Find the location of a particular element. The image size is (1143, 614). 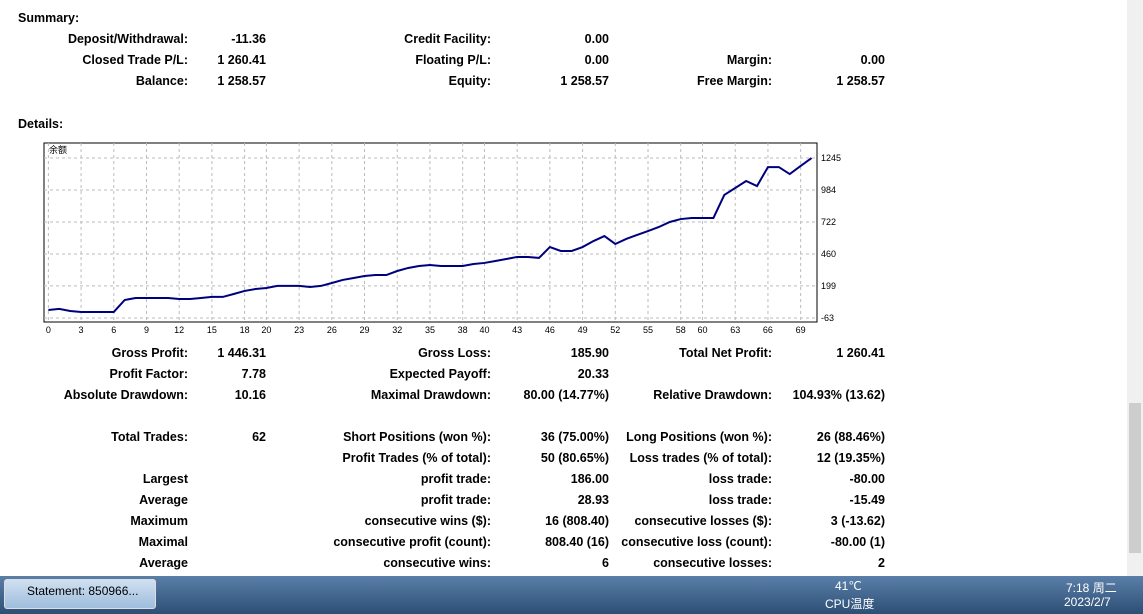

field-value: 185.90 is located at coordinates (589, 353).